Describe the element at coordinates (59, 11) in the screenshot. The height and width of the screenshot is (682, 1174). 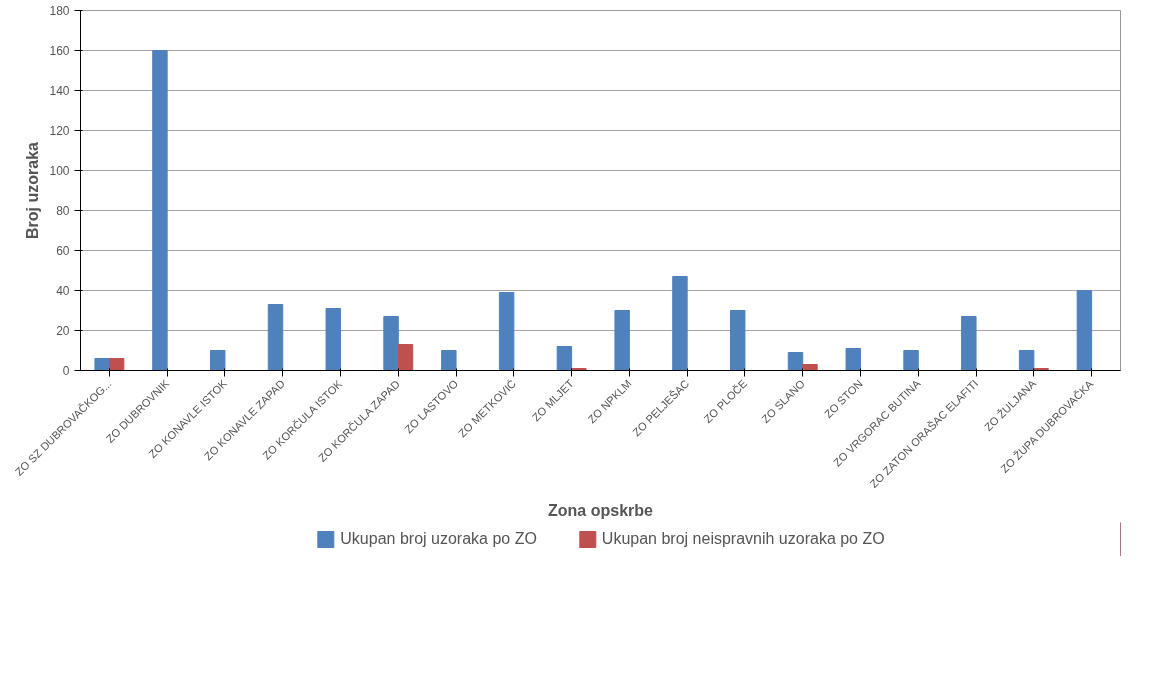
I see `y-tick-label: 180` at that location.